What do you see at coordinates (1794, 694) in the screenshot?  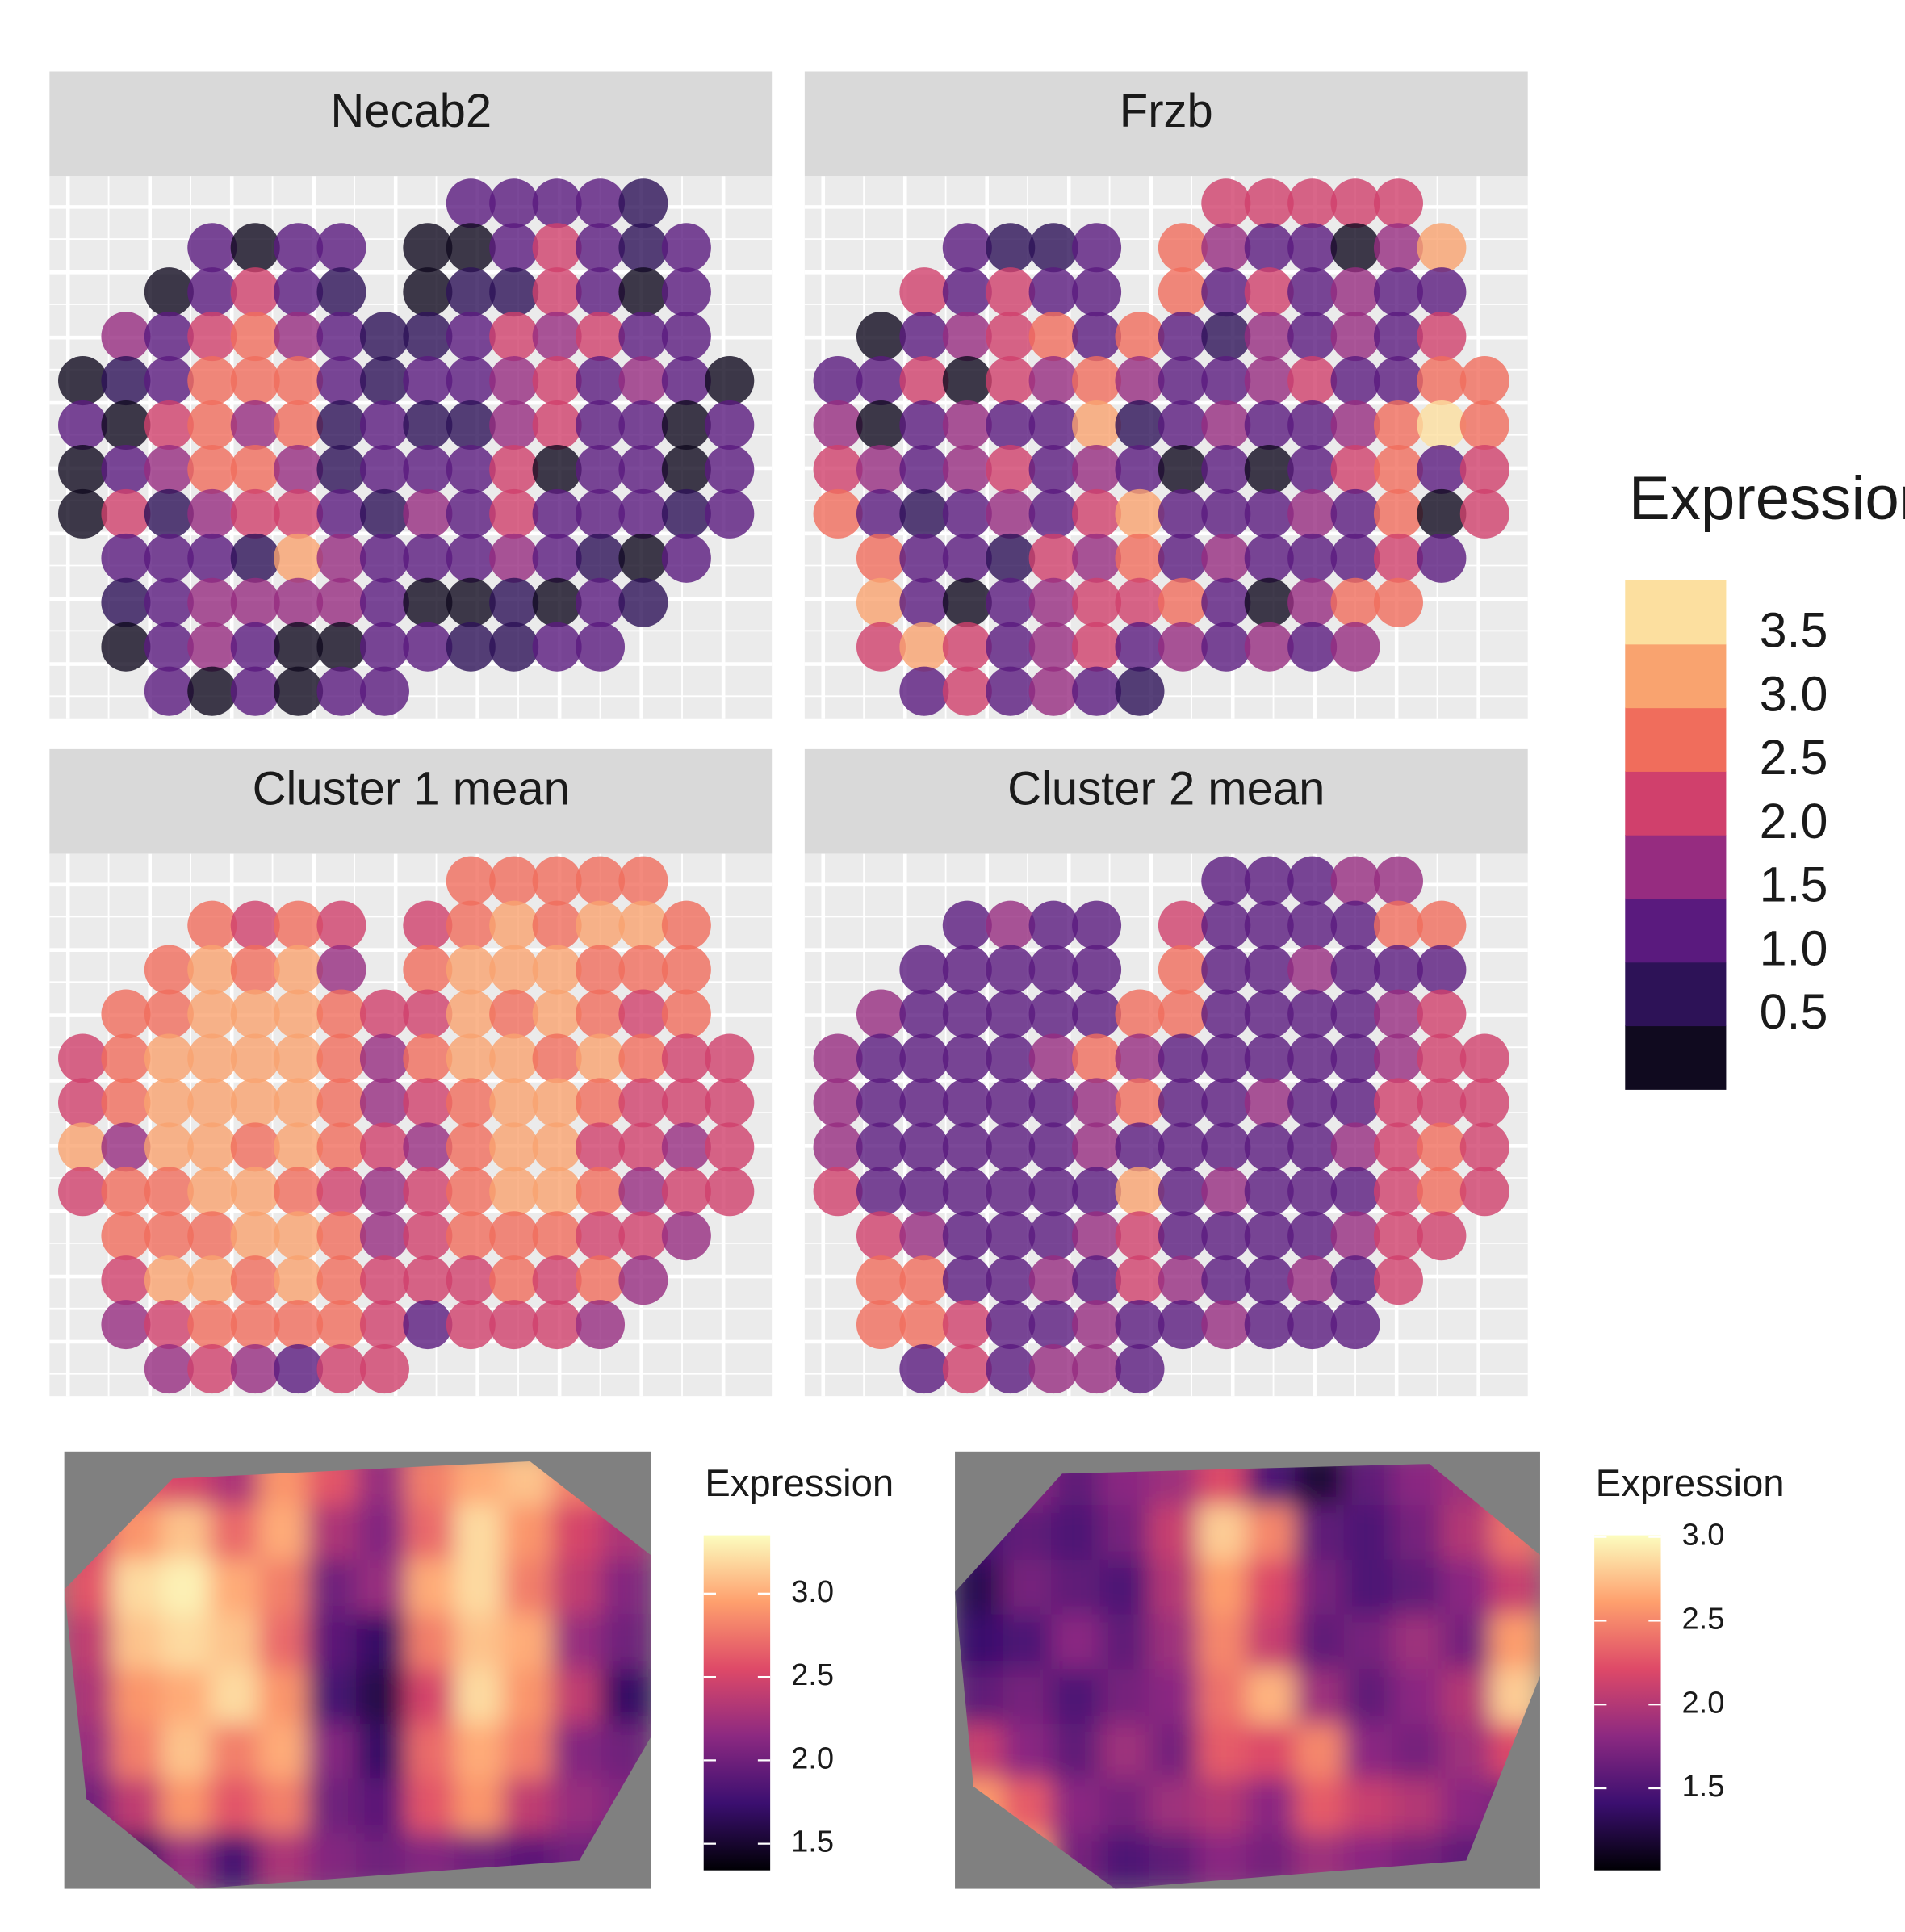 I see `legend-label: 3.0` at bounding box center [1794, 694].